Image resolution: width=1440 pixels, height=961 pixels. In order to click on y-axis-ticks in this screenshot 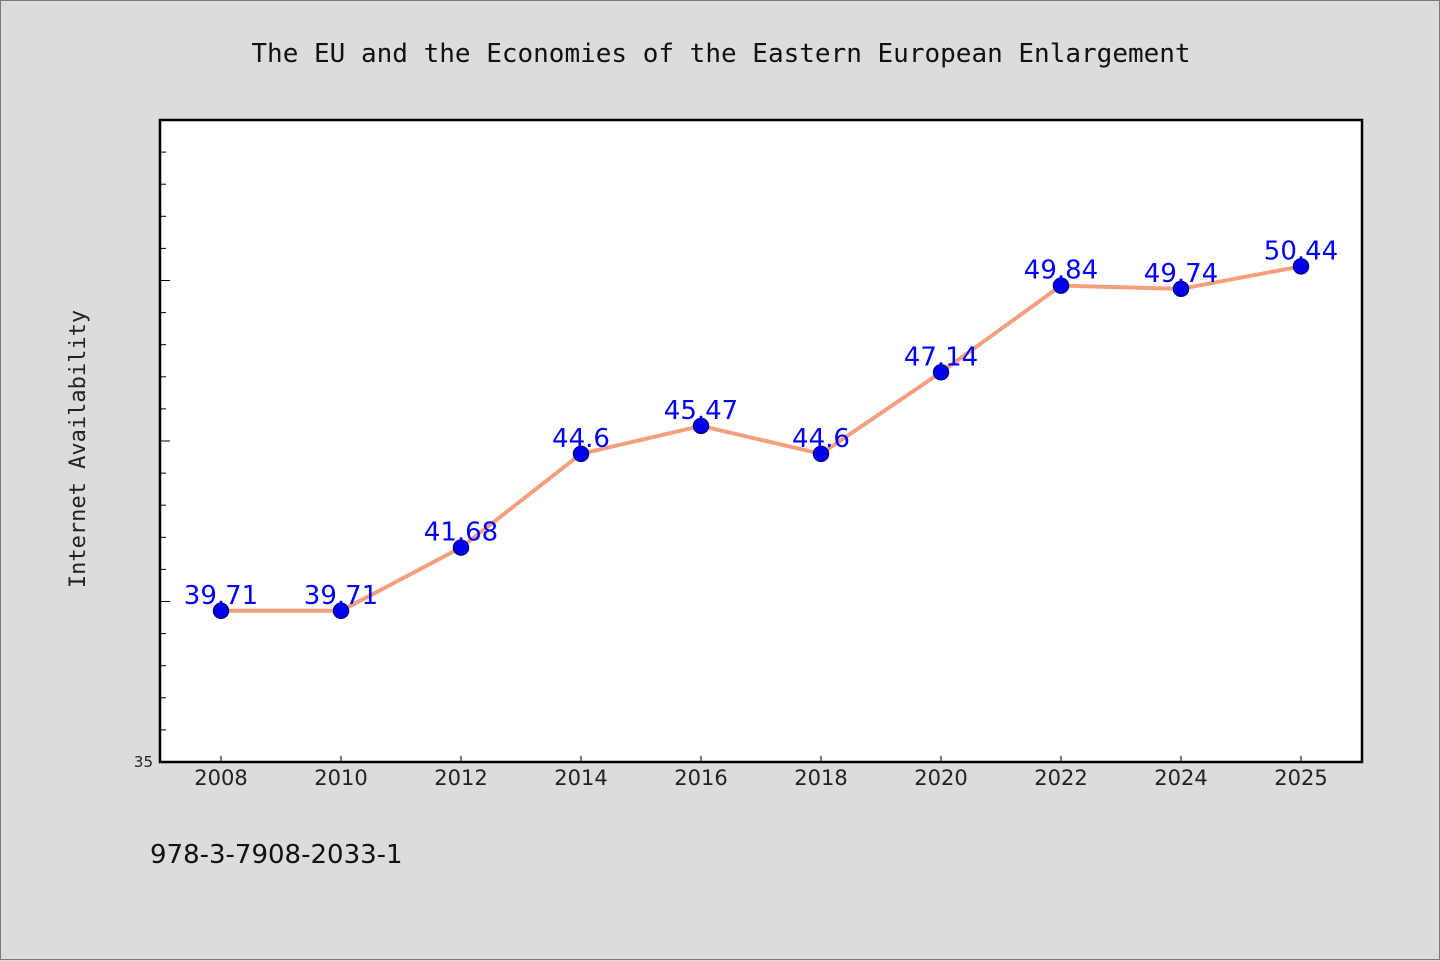, I will do `click(165, 441)`.